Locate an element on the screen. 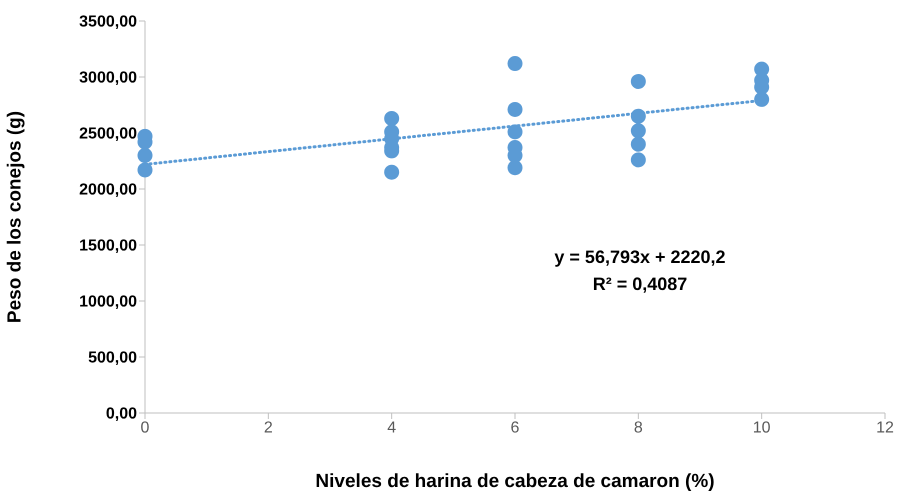 This screenshot has width=900, height=495. y-tick-label: 3000,00 is located at coordinates (108, 78).